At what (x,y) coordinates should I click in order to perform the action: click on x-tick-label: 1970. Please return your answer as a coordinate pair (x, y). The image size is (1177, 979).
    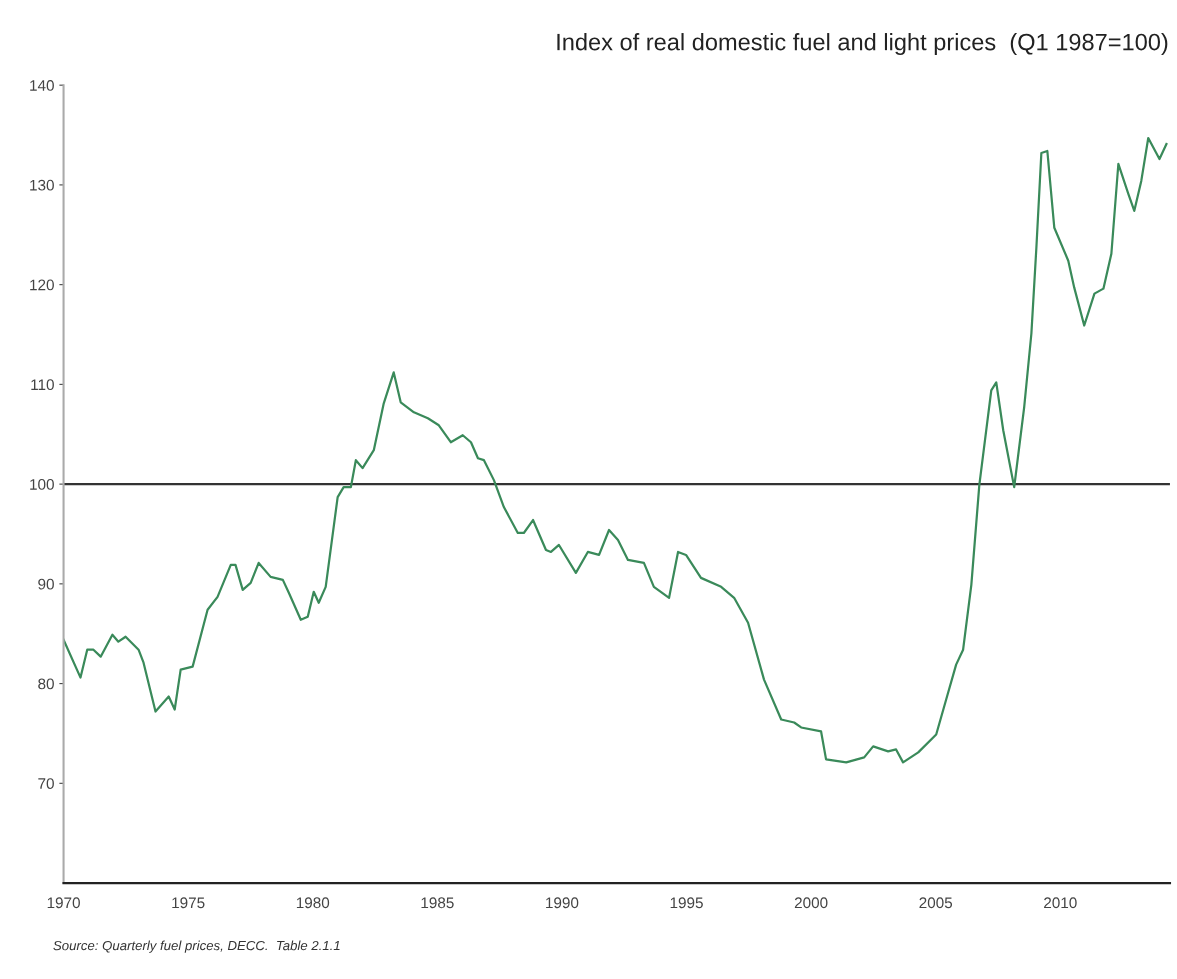
    Looking at the image, I should click on (63, 903).